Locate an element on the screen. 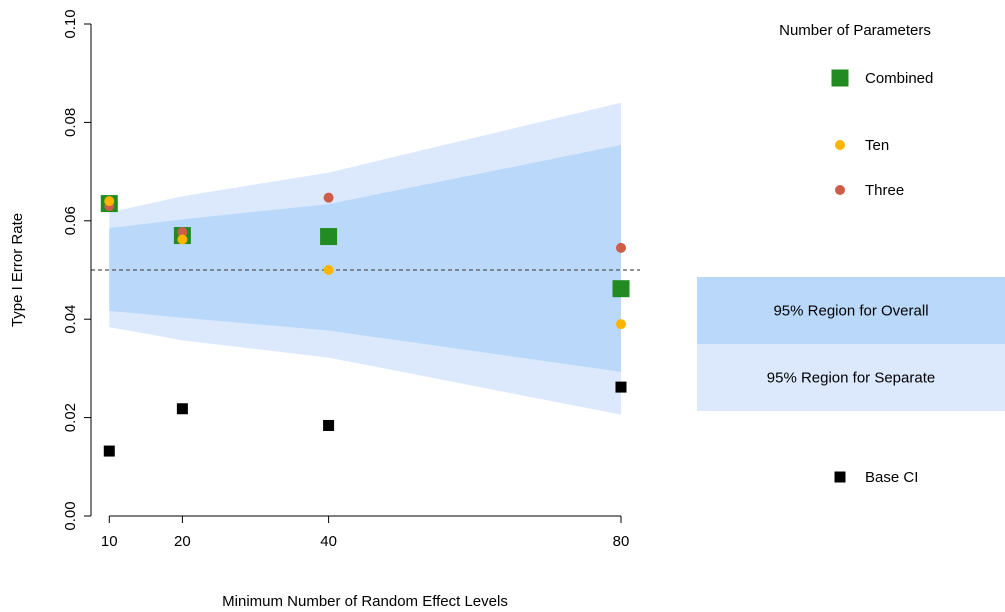 The width and height of the screenshot is (1005, 612). x-axis-title: Minimum Number of Random Effect Levels is located at coordinates (365, 601).